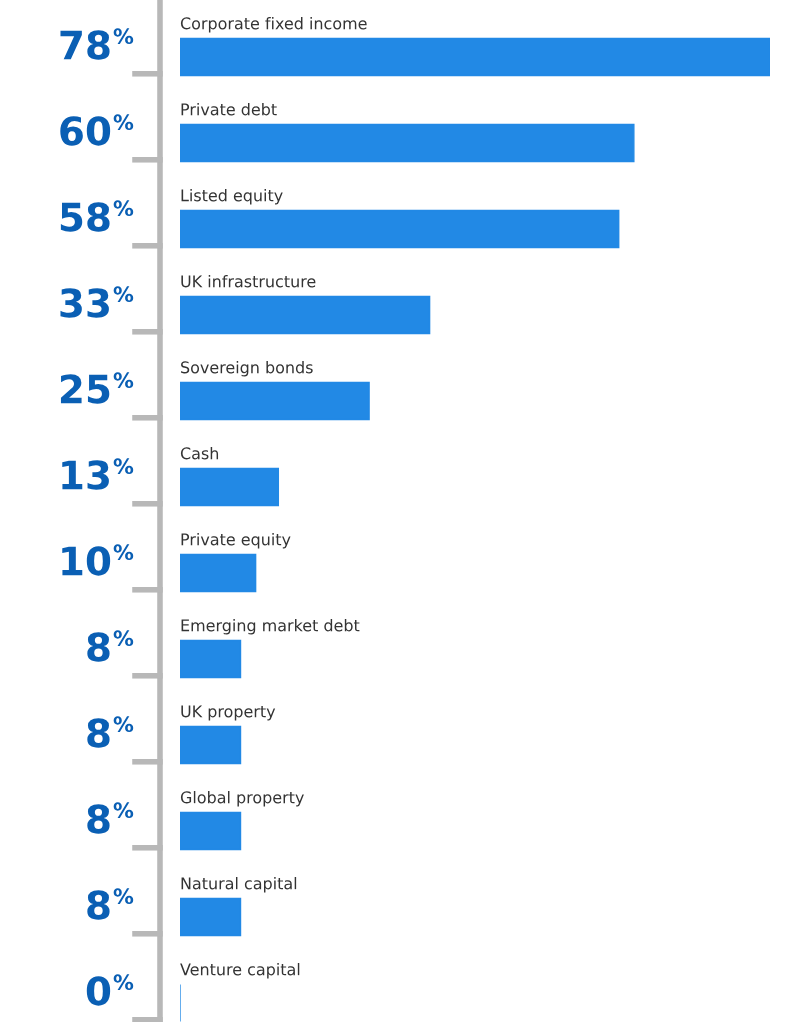 The height and width of the screenshot is (1022, 787). What do you see at coordinates (97, 388) in the screenshot?
I see `data-label: 25%` at bounding box center [97, 388].